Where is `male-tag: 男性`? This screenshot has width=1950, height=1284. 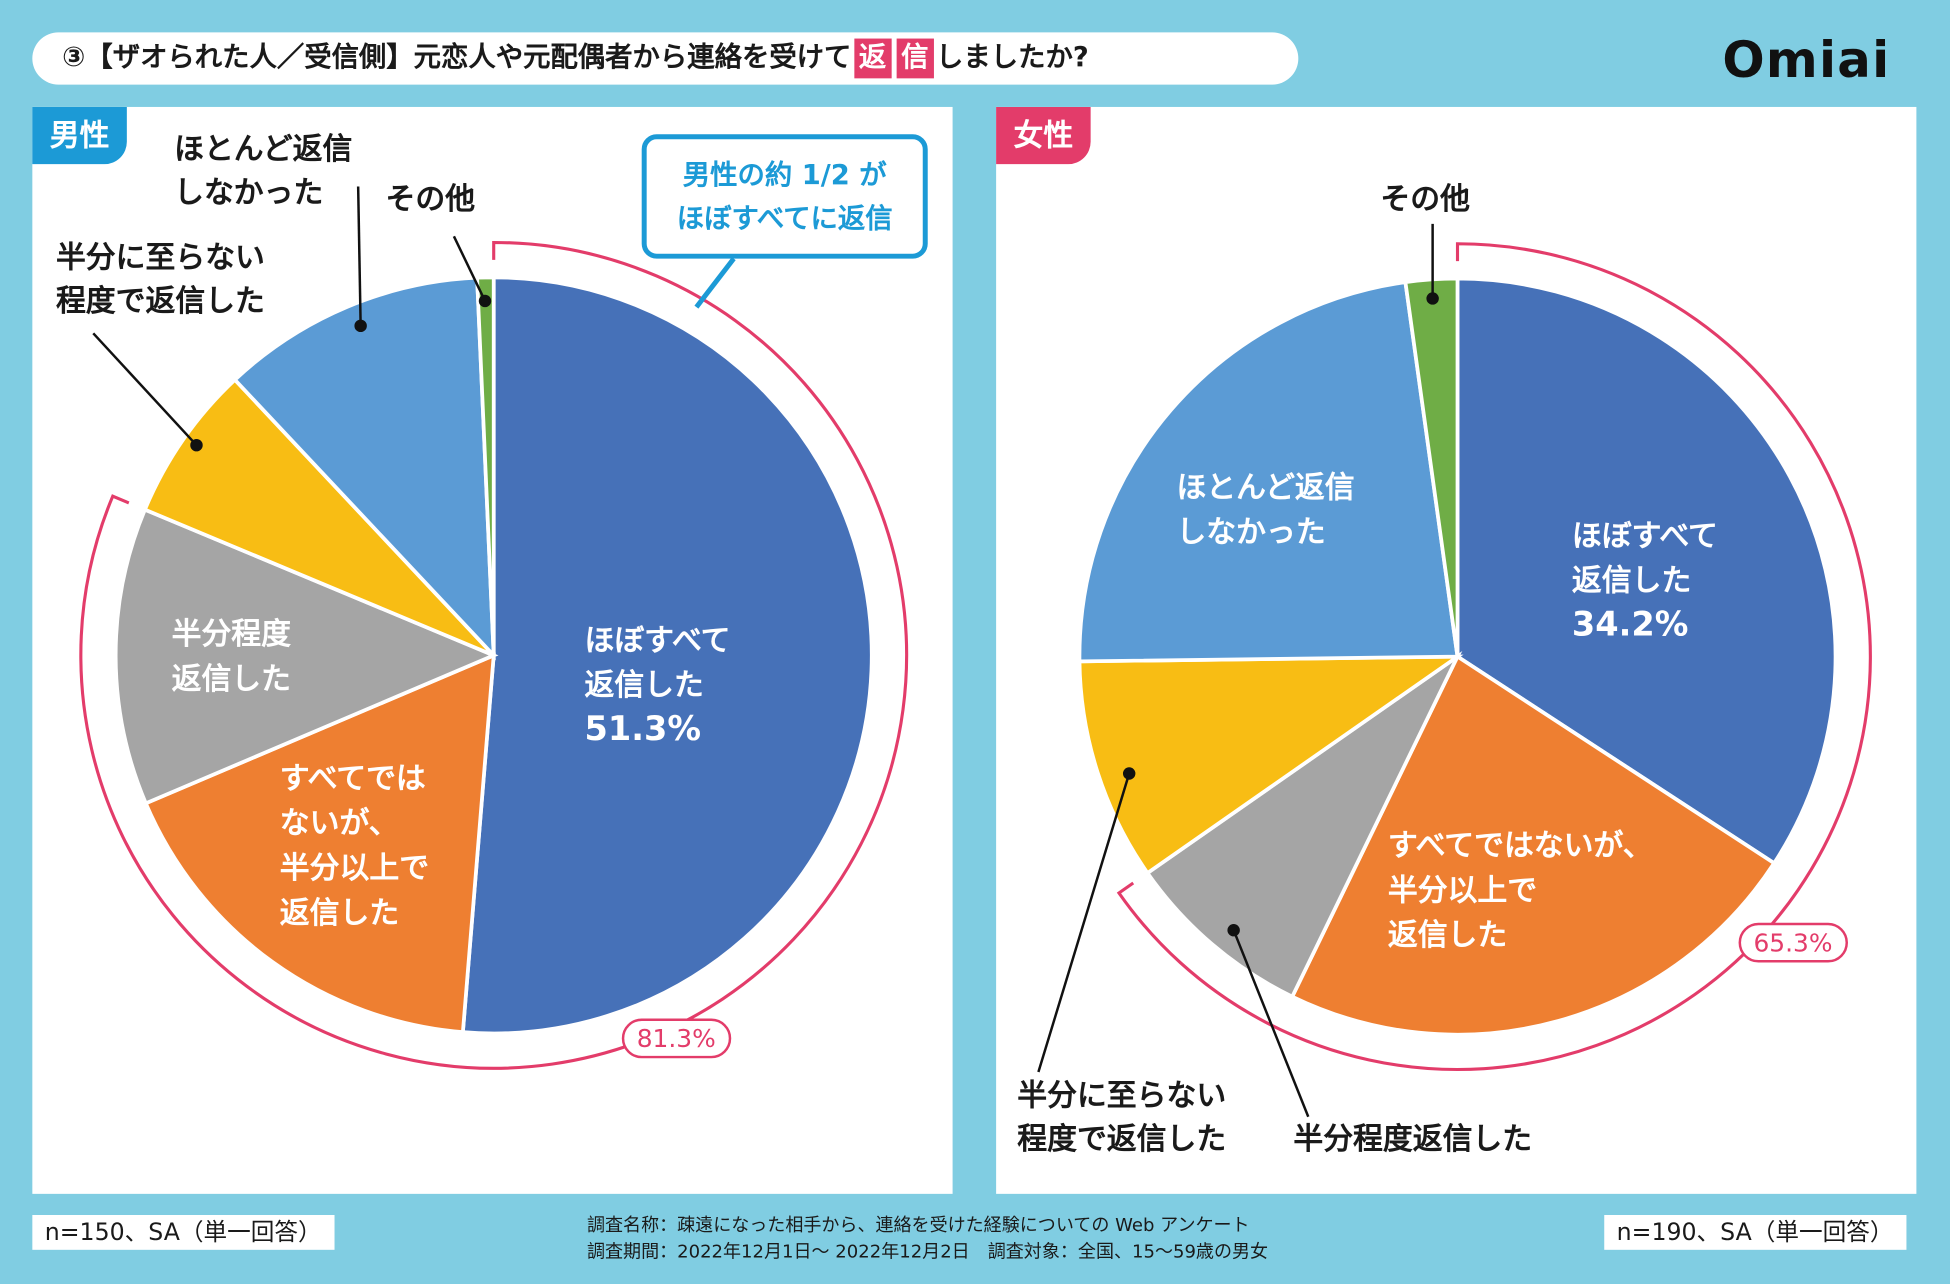 male-tag: 男性 is located at coordinates (79, 135).